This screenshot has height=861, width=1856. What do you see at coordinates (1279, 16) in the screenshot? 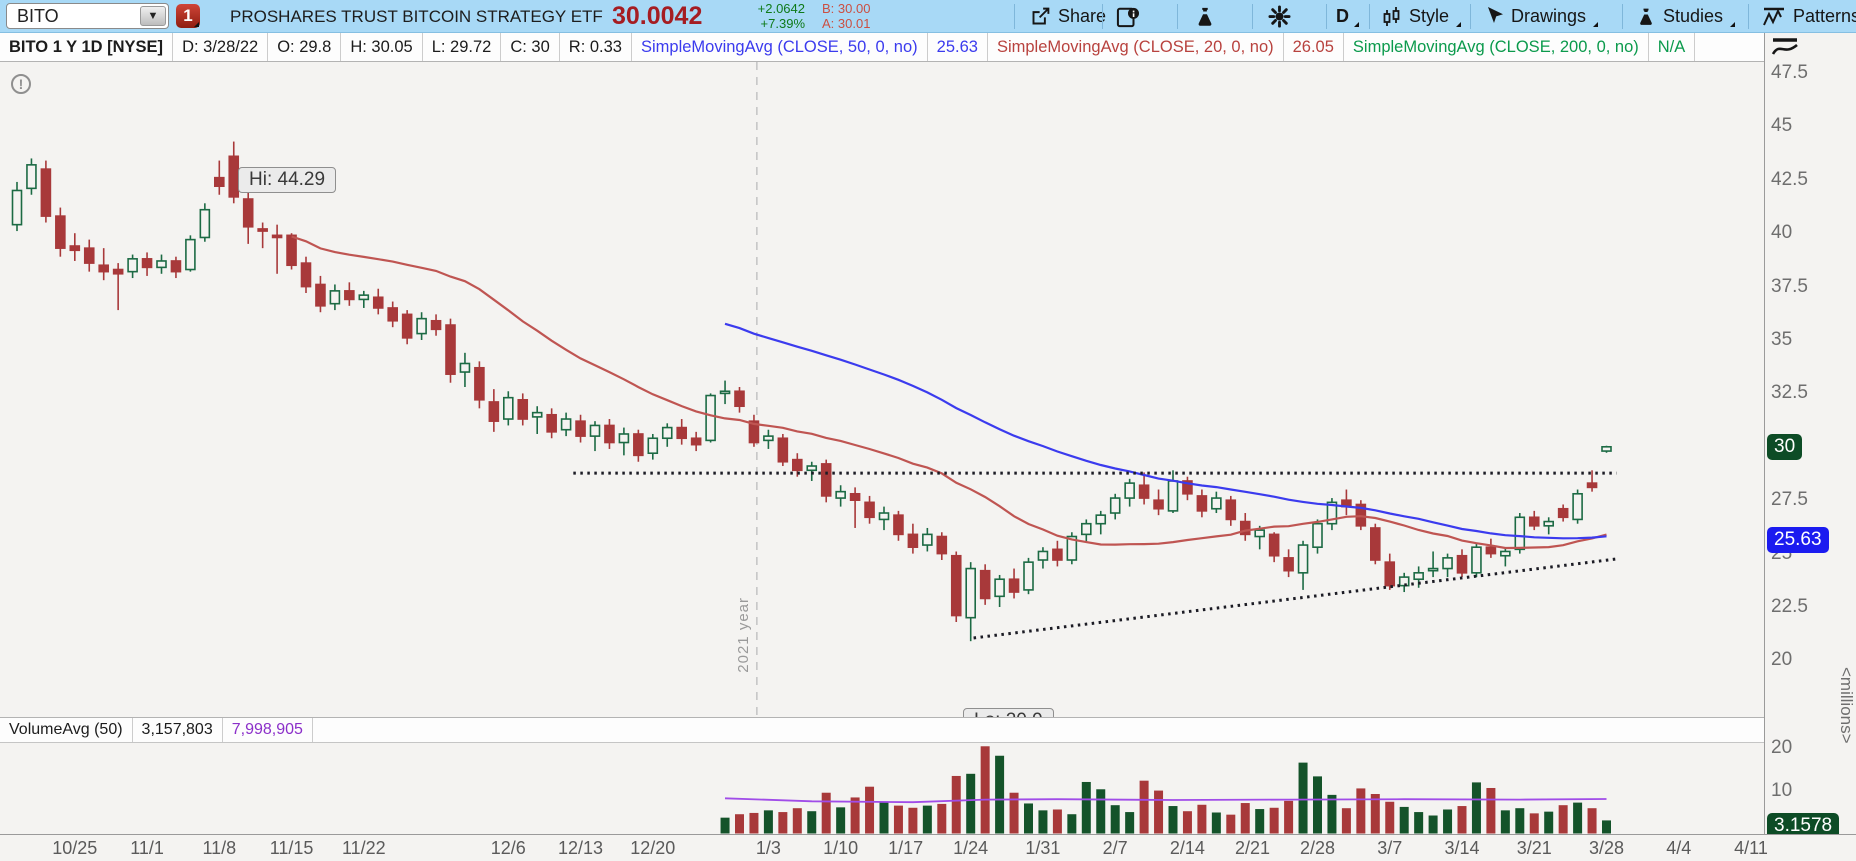
I see `settings-button` at bounding box center [1279, 16].